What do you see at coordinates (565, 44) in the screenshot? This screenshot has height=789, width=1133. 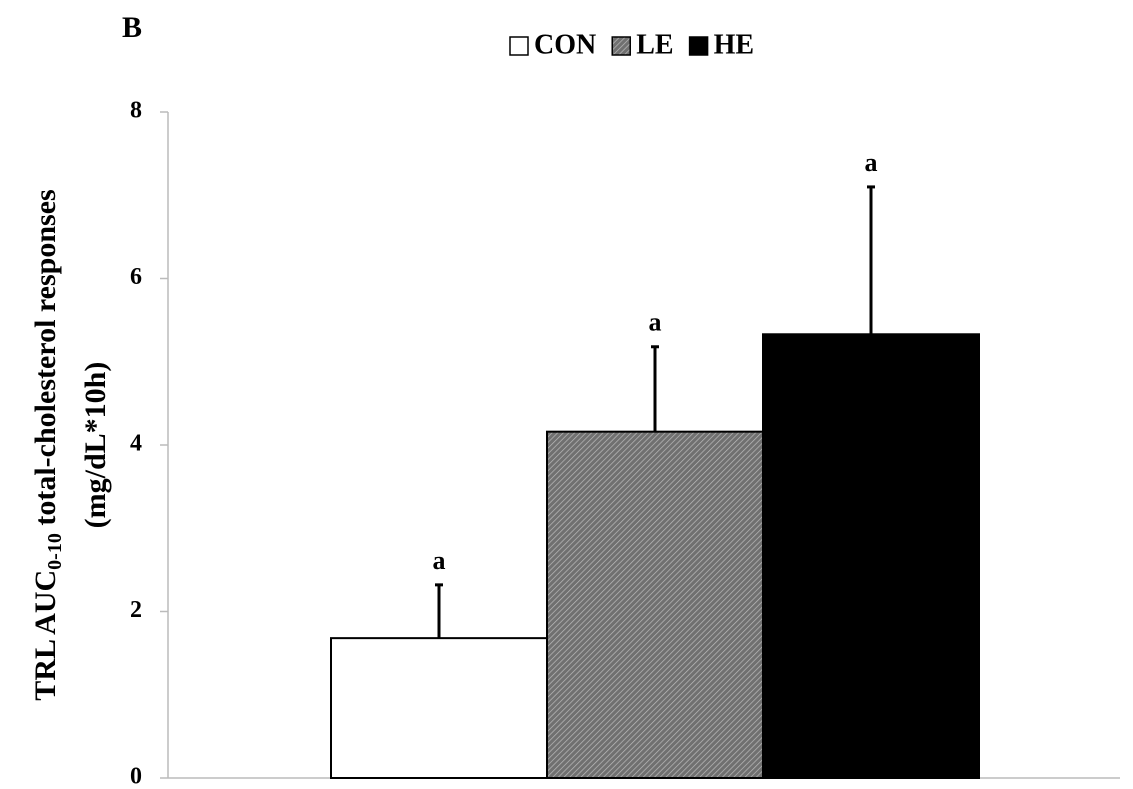 I see `legend-label: CON` at bounding box center [565, 44].